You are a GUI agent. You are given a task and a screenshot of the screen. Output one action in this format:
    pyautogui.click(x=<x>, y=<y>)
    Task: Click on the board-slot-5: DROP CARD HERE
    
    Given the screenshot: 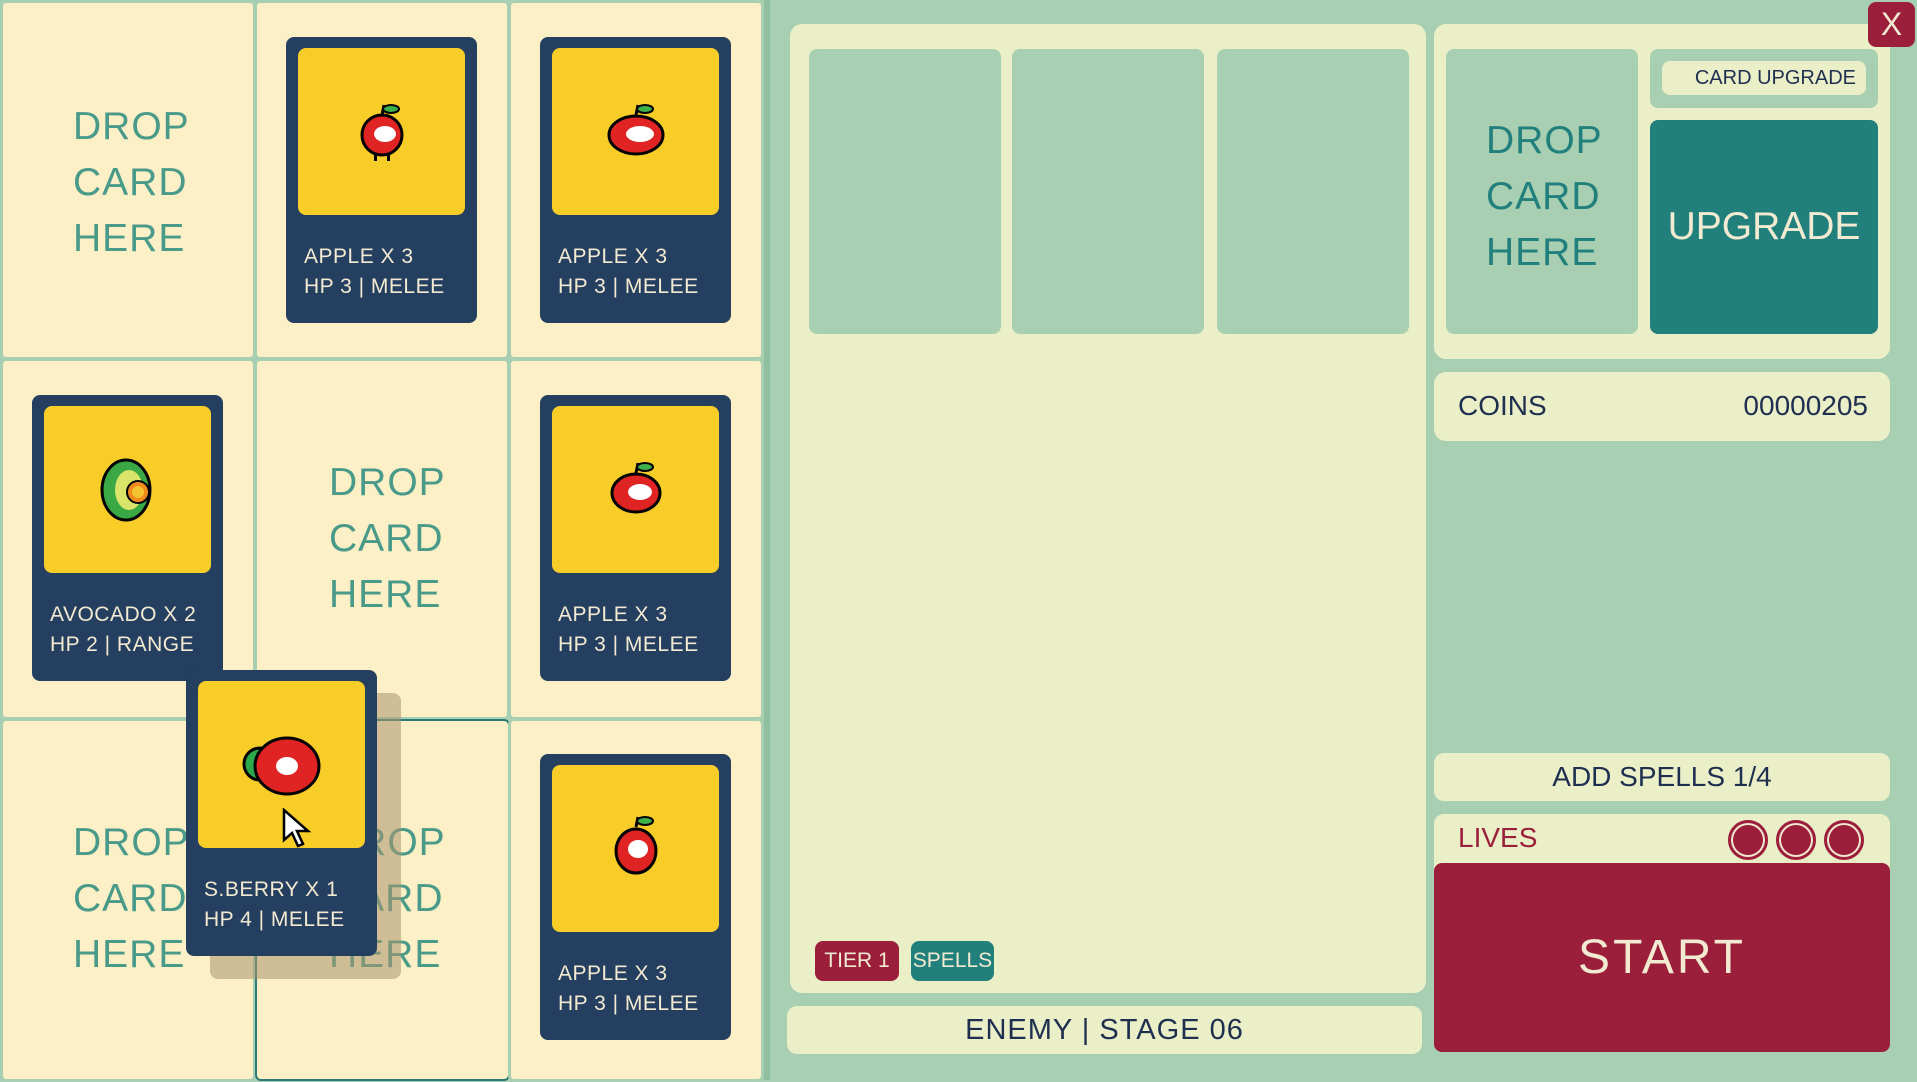 What is the action you would take?
    pyautogui.click(x=382, y=539)
    